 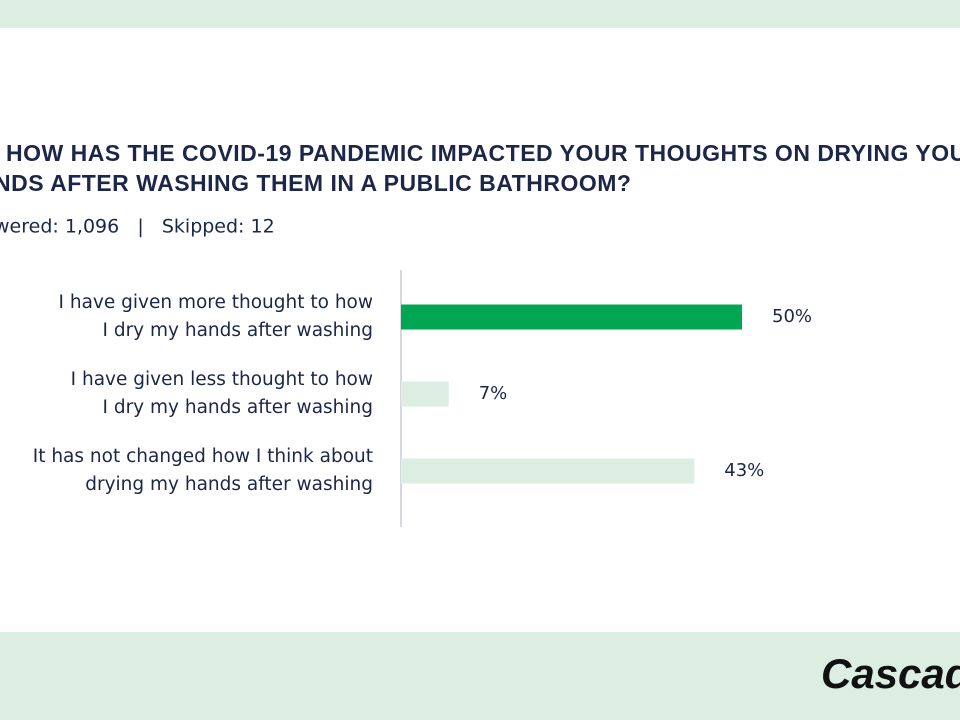 I want to click on value-label: 50%, so click(x=792, y=316).